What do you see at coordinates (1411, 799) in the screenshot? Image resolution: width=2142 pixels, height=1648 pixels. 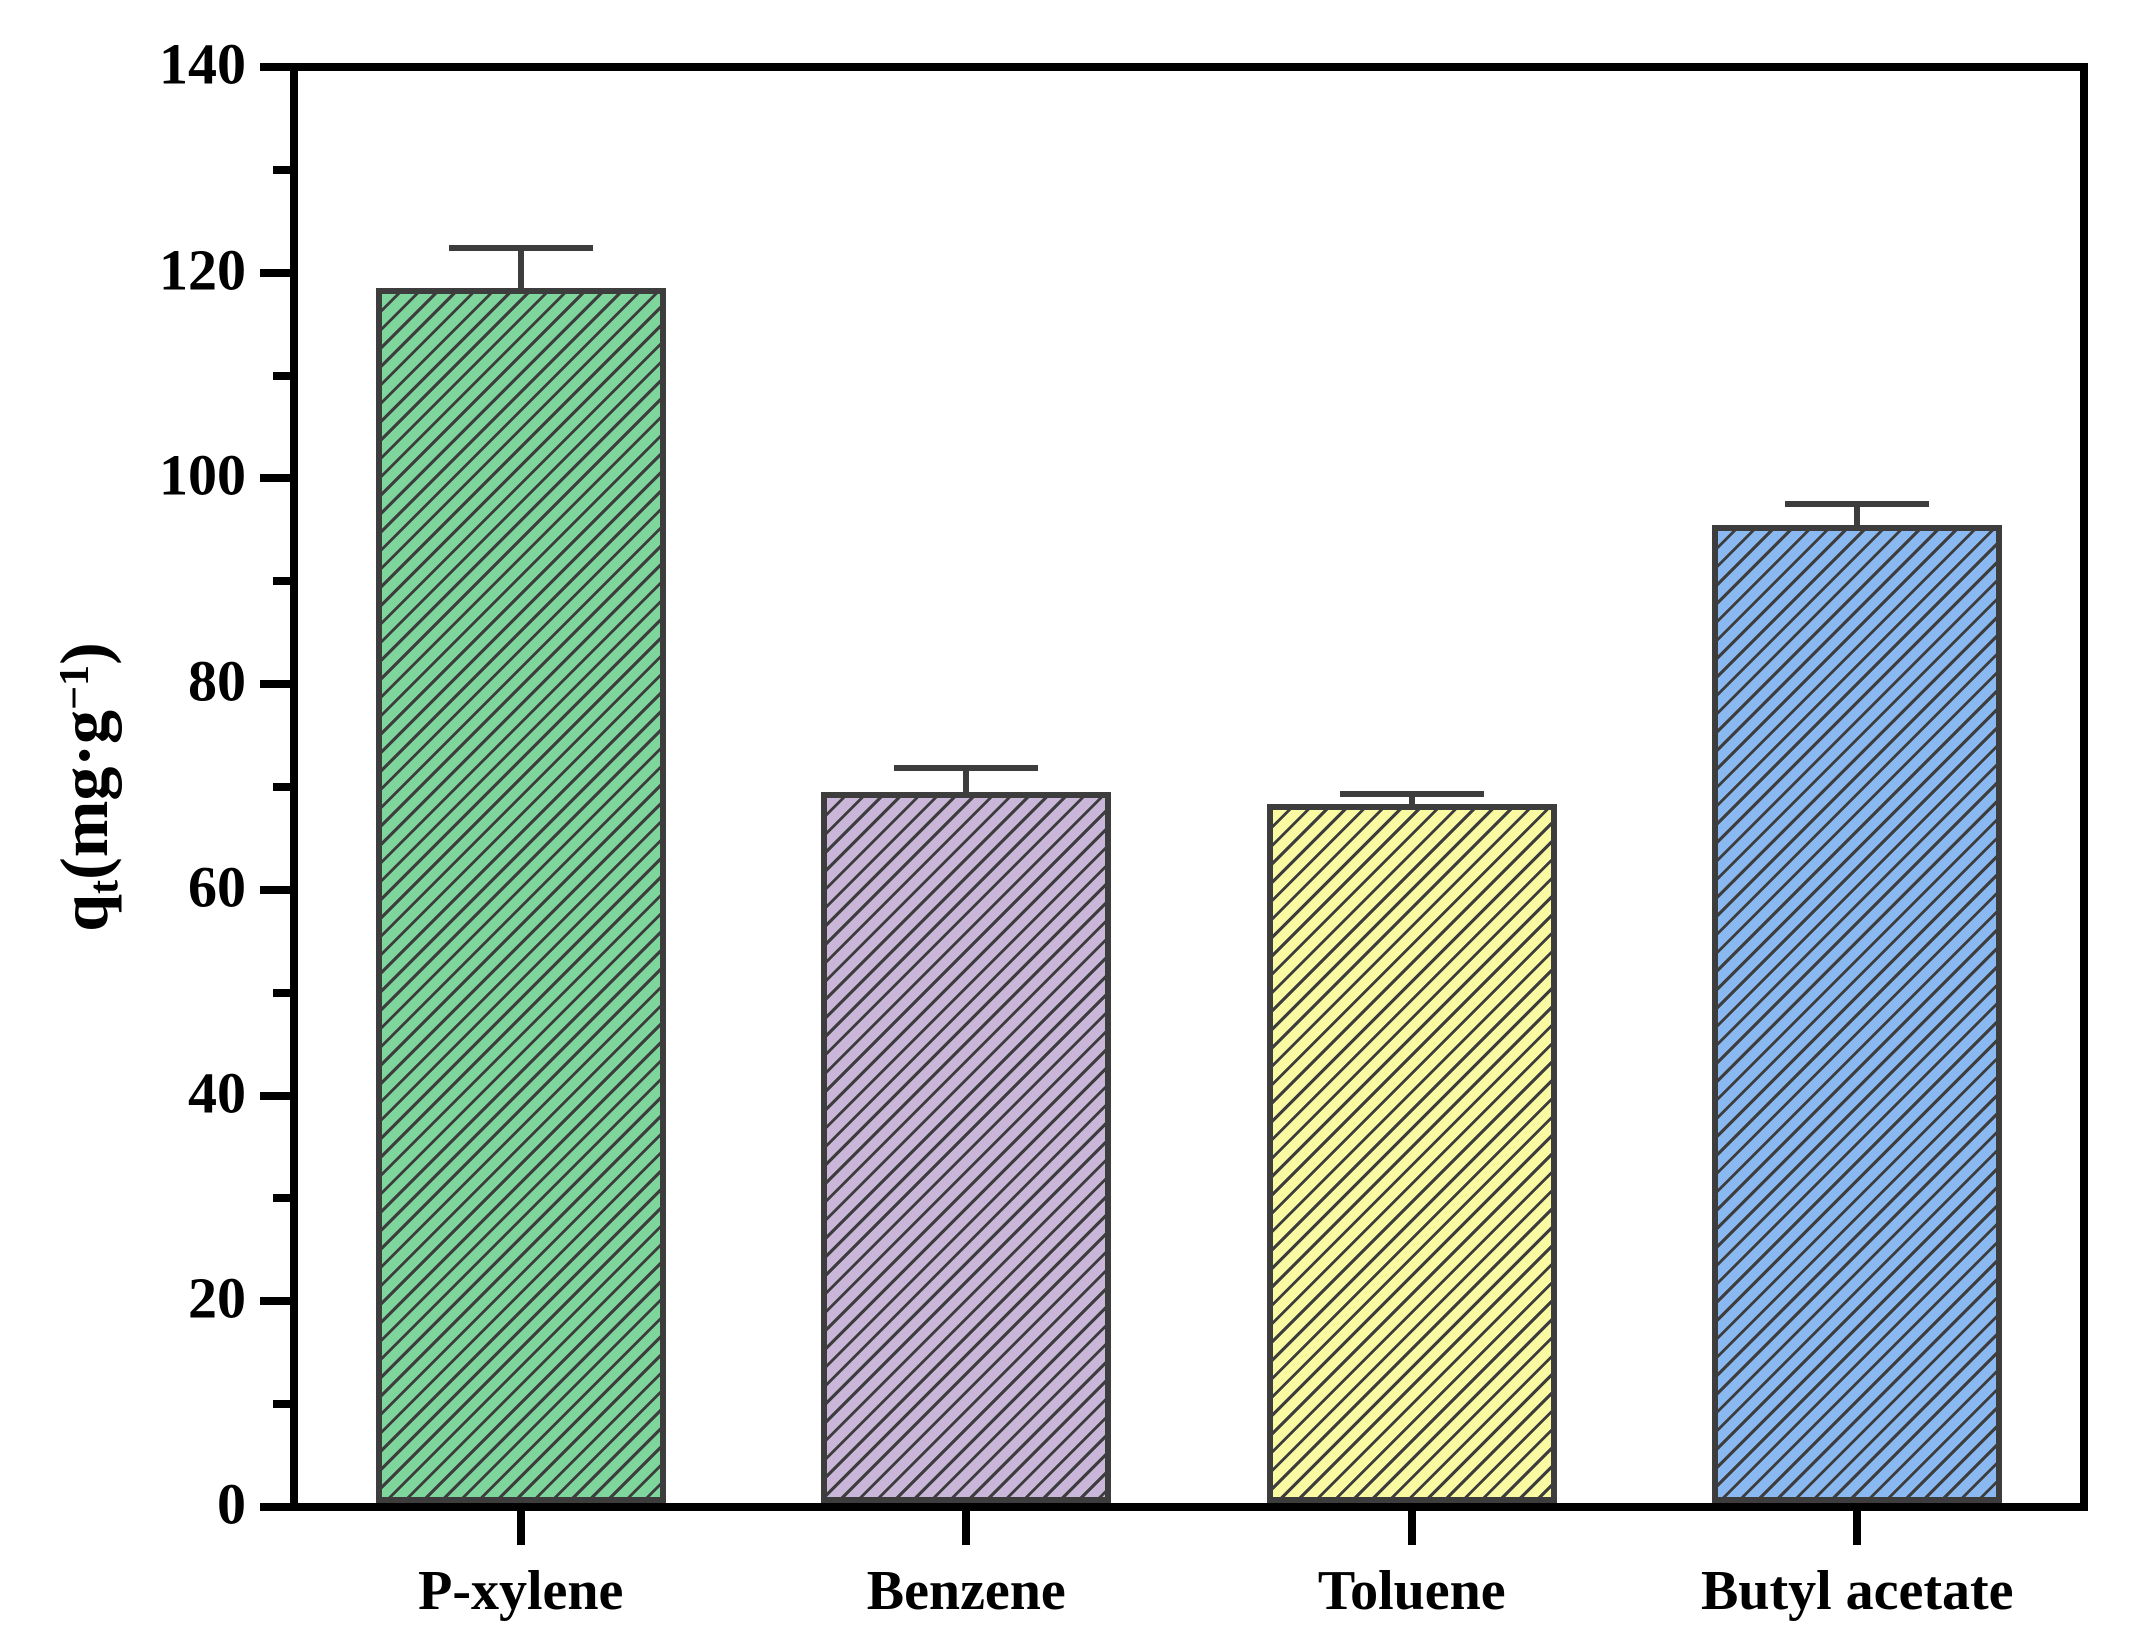 I see `error-bar-line-toluene` at bounding box center [1411, 799].